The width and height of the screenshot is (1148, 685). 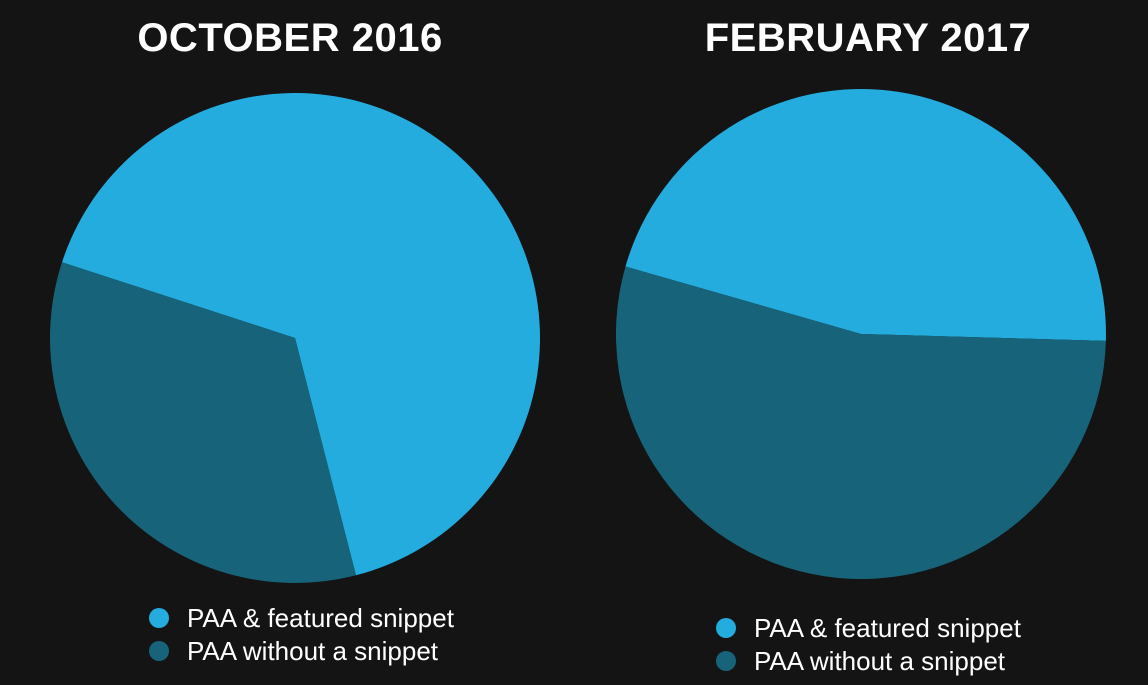 What do you see at coordinates (203, 422) in the screenshot?
I see `pie-slice-paa-without-snippet` at bounding box center [203, 422].